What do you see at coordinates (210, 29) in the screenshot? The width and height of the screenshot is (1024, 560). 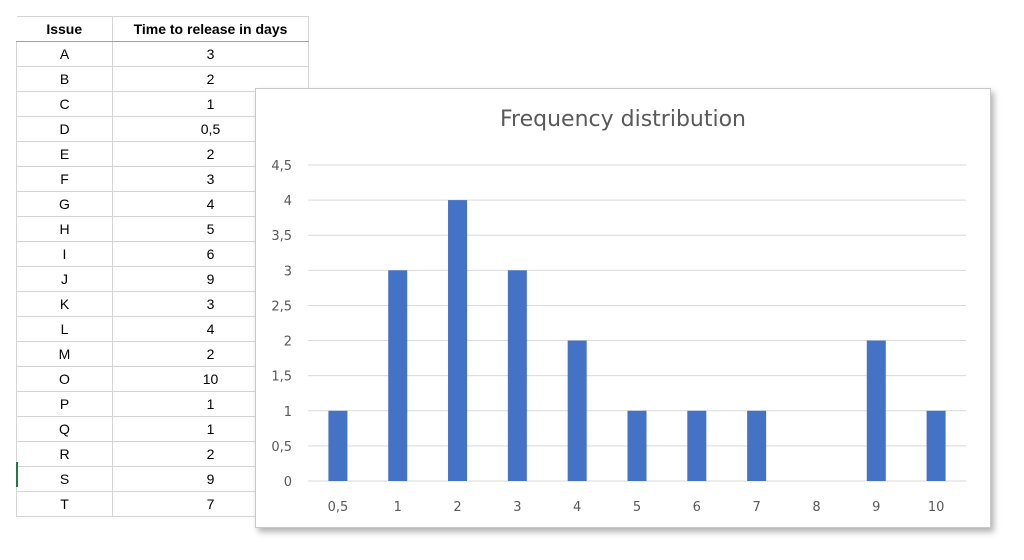 I see `column-header-time: Time to release in days` at bounding box center [210, 29].